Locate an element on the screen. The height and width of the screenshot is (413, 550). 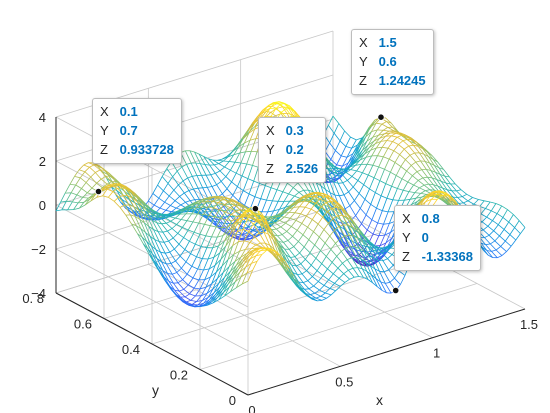
datatip-3: X 1.5 Y 0.6 Z 1.24245 is located at coordinates (392, 62).